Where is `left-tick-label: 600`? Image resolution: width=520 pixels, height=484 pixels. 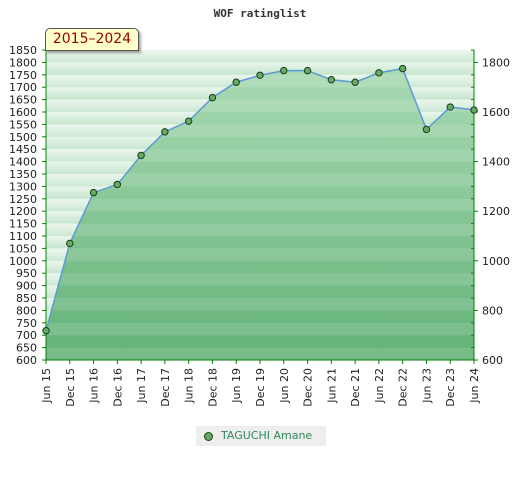
left-tick-label: 600 is located at coordinates (26, 360).